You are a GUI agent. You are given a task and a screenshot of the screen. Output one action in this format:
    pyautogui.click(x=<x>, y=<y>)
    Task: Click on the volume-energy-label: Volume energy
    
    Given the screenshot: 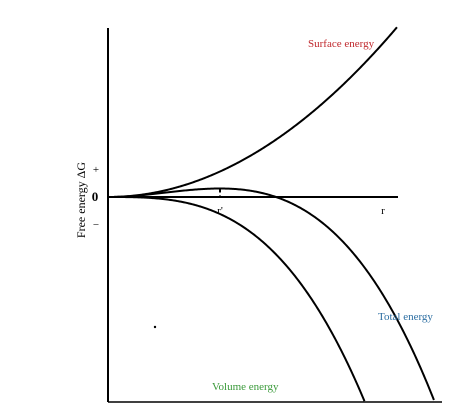 What is the action you would take?
    pyautogui.click(x=245, y=387)
    